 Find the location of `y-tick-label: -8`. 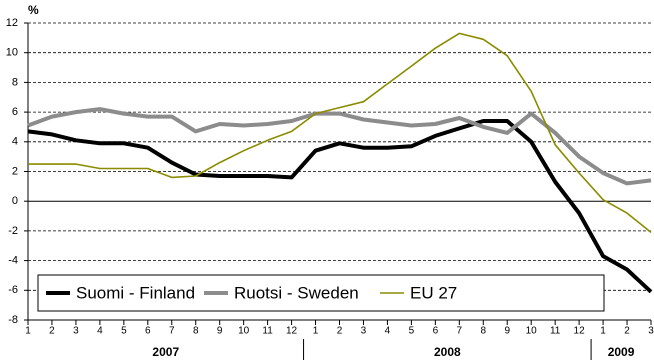

y-tick-label: -8 is located at coordinates (13, 320).